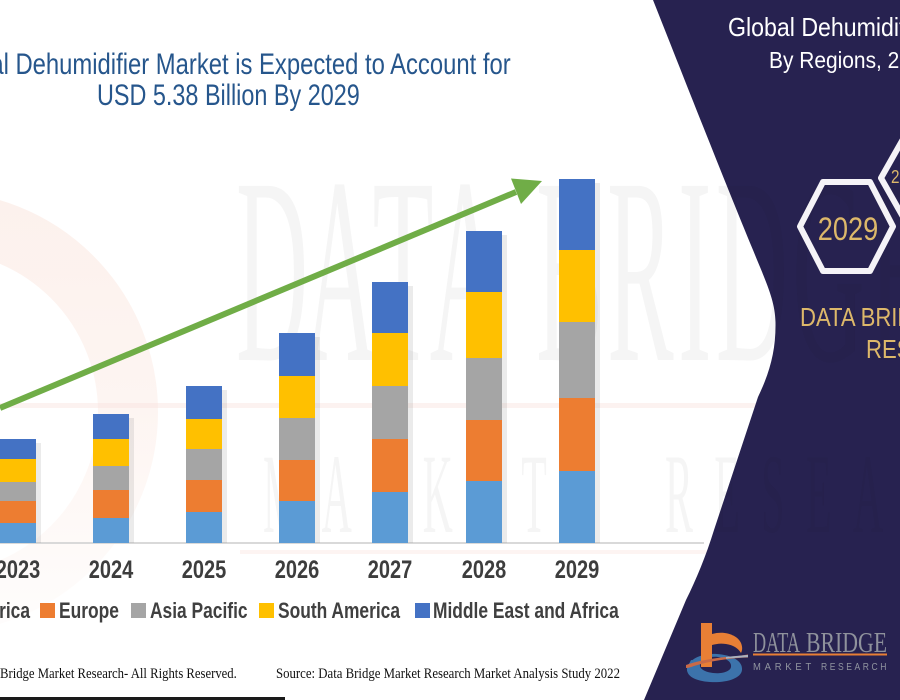 The height and width of the screenshot is (700, 900). Describe the element at coordinates (784, 667) in the screenshot. I see `svg-text: MARKET` at that location.